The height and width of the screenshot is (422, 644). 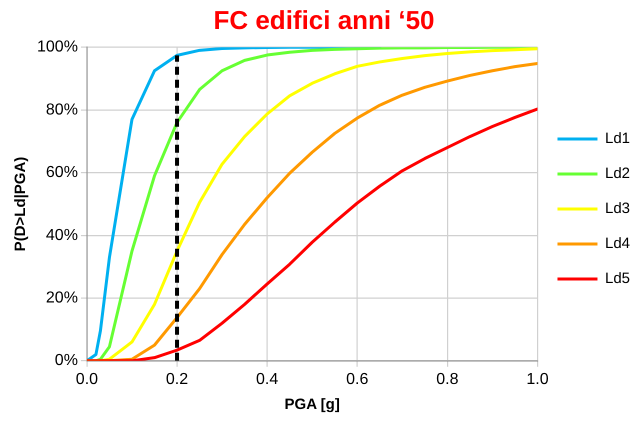 What do you see at coordinates (66, 361) in the screenshot?
I see `y-tick-label: 0%` at bounding box center [66, 361].